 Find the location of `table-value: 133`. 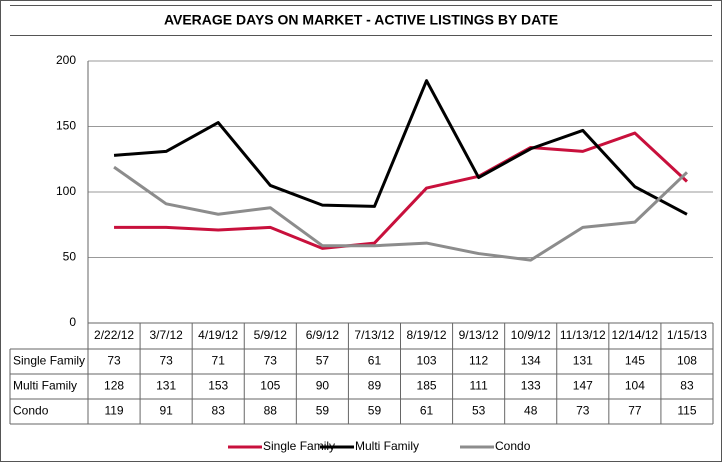

table-value: 133 is located at coordinates (531, 386).